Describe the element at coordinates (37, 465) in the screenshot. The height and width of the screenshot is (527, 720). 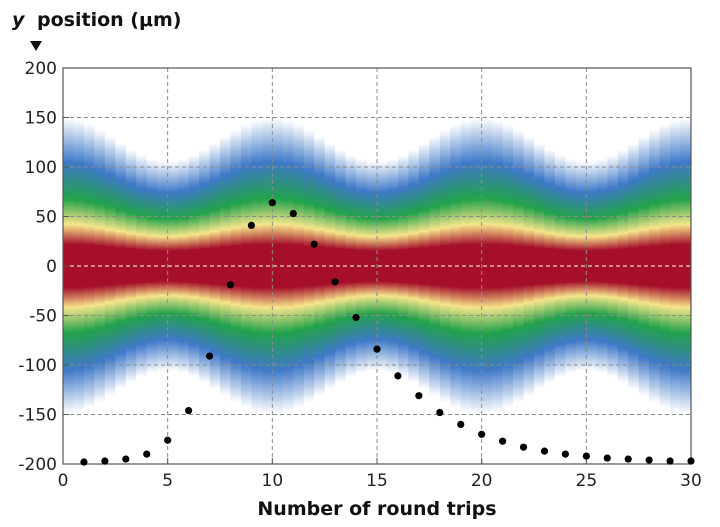
I see `y-tick-label: -200` at that location.